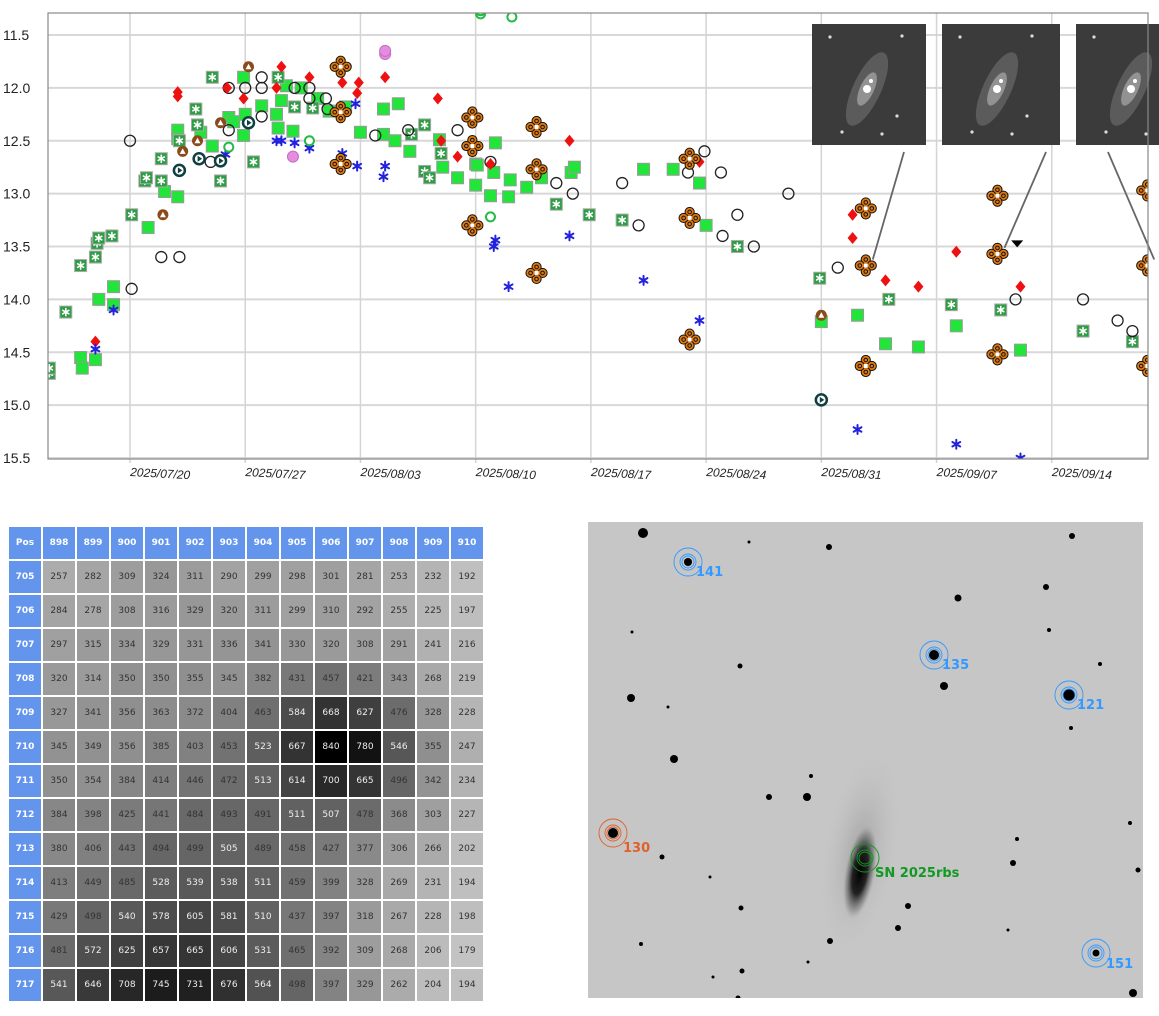  Describe the element at coordinates (624, 837) in the screenshot. I see `aperture-s130: 130` at that location.